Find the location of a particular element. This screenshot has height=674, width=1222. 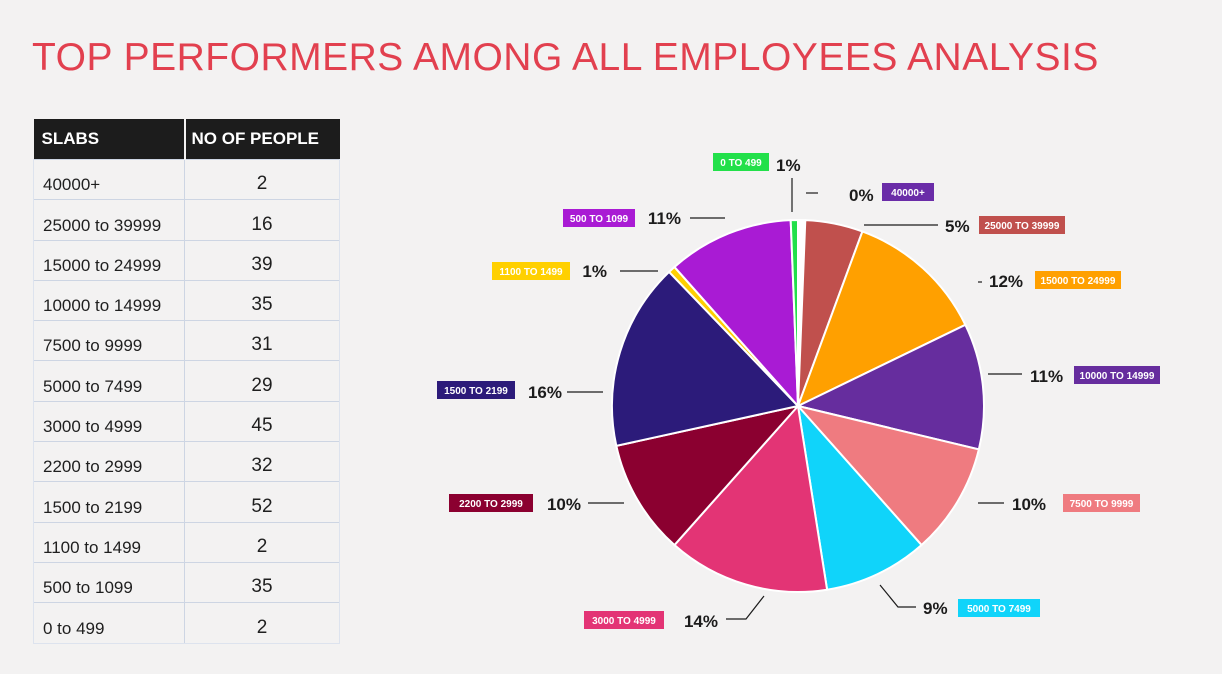

table-row: 500 to 1099 35 is located at coordinates (186, 582).